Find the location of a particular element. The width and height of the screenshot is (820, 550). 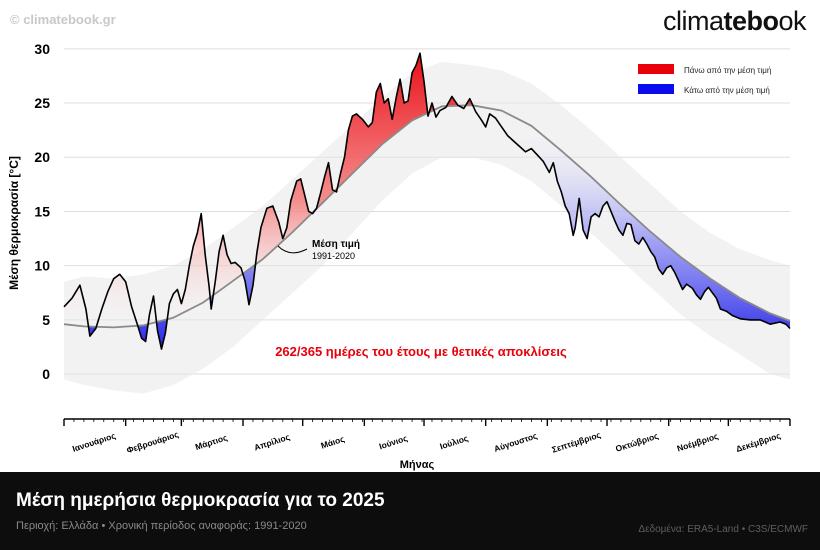

month-label: Ιούνιος is located at coordinates (393, 442).